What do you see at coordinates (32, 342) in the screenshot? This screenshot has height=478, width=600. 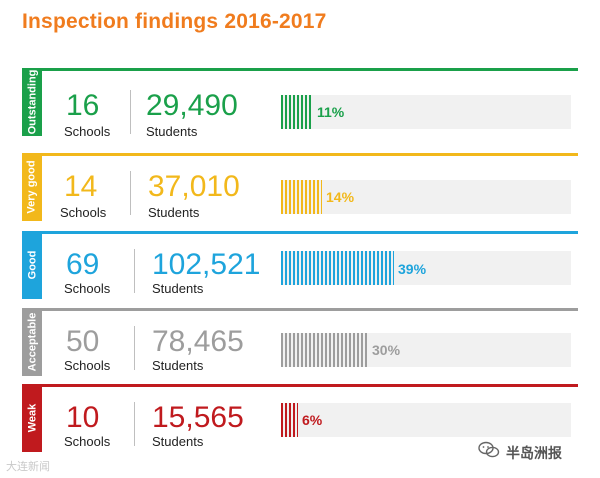 I see `rating-label: Acceptable` at bounding box center [32, 342].